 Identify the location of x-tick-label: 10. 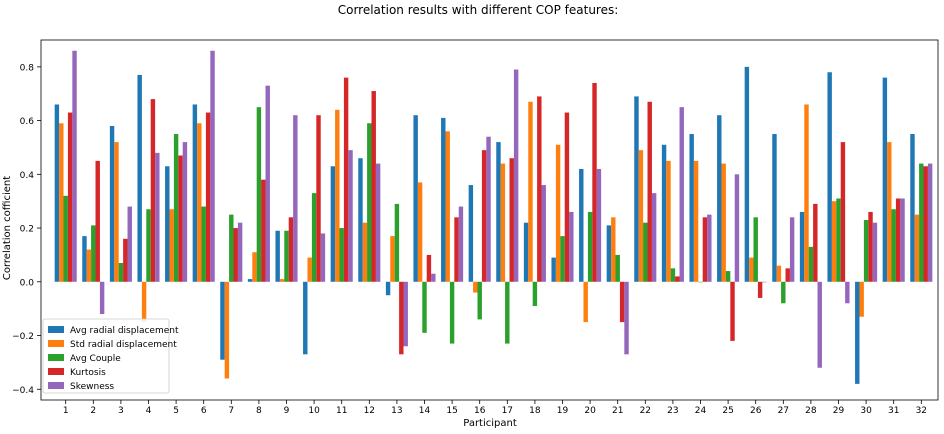
(314, 411).